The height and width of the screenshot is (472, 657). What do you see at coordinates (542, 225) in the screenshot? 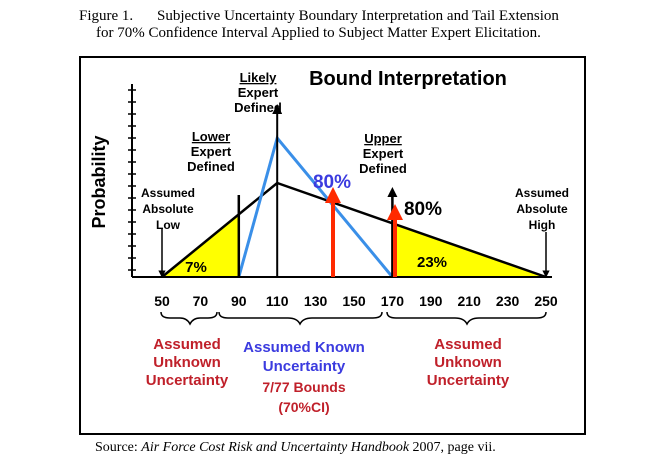
I see `abs-high-line3: High` at bounding box center [542, 225].